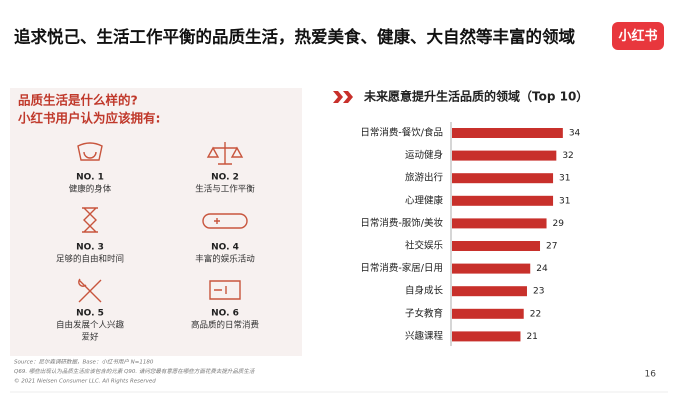 The width and height of the screenshot is (678, 400). What do you see at coordinates (225, 248) in the screenshot?
I see `item-no: NO. 4` at bounding box center [225, 248].